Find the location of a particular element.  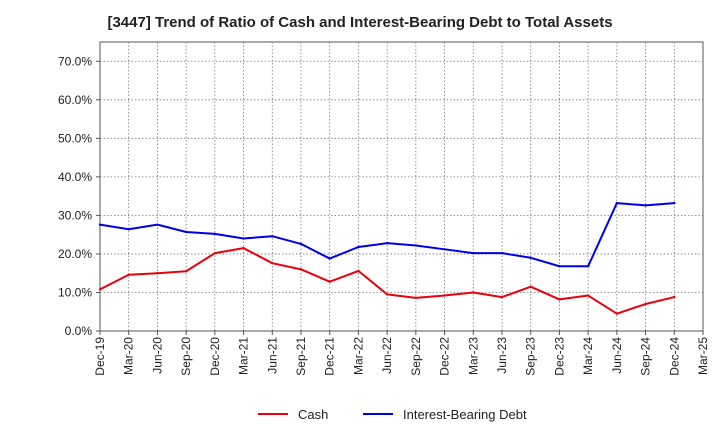

legend-label-interest-bearing-debt: Interest-Bearing Debt is located at coordinates (465, 414).